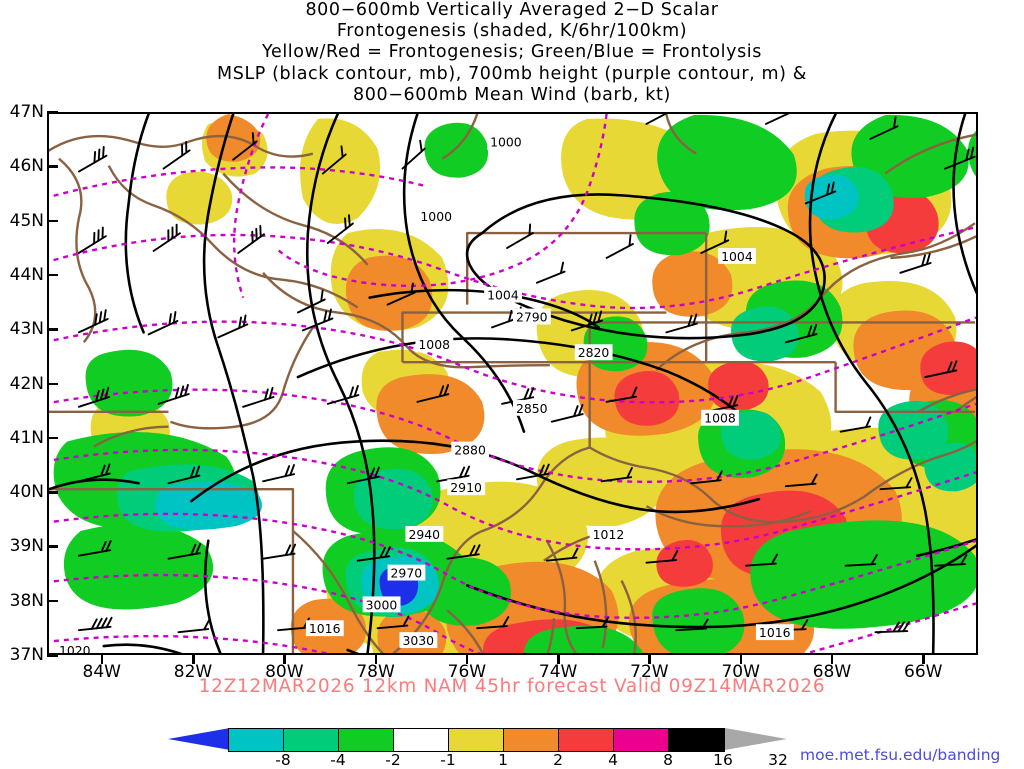 The height and width of the screenshot is (769, 1024). Describe the element at coordinates (26, 600) in the screenshot. I see `lat-tick-label: 38N` at that location.